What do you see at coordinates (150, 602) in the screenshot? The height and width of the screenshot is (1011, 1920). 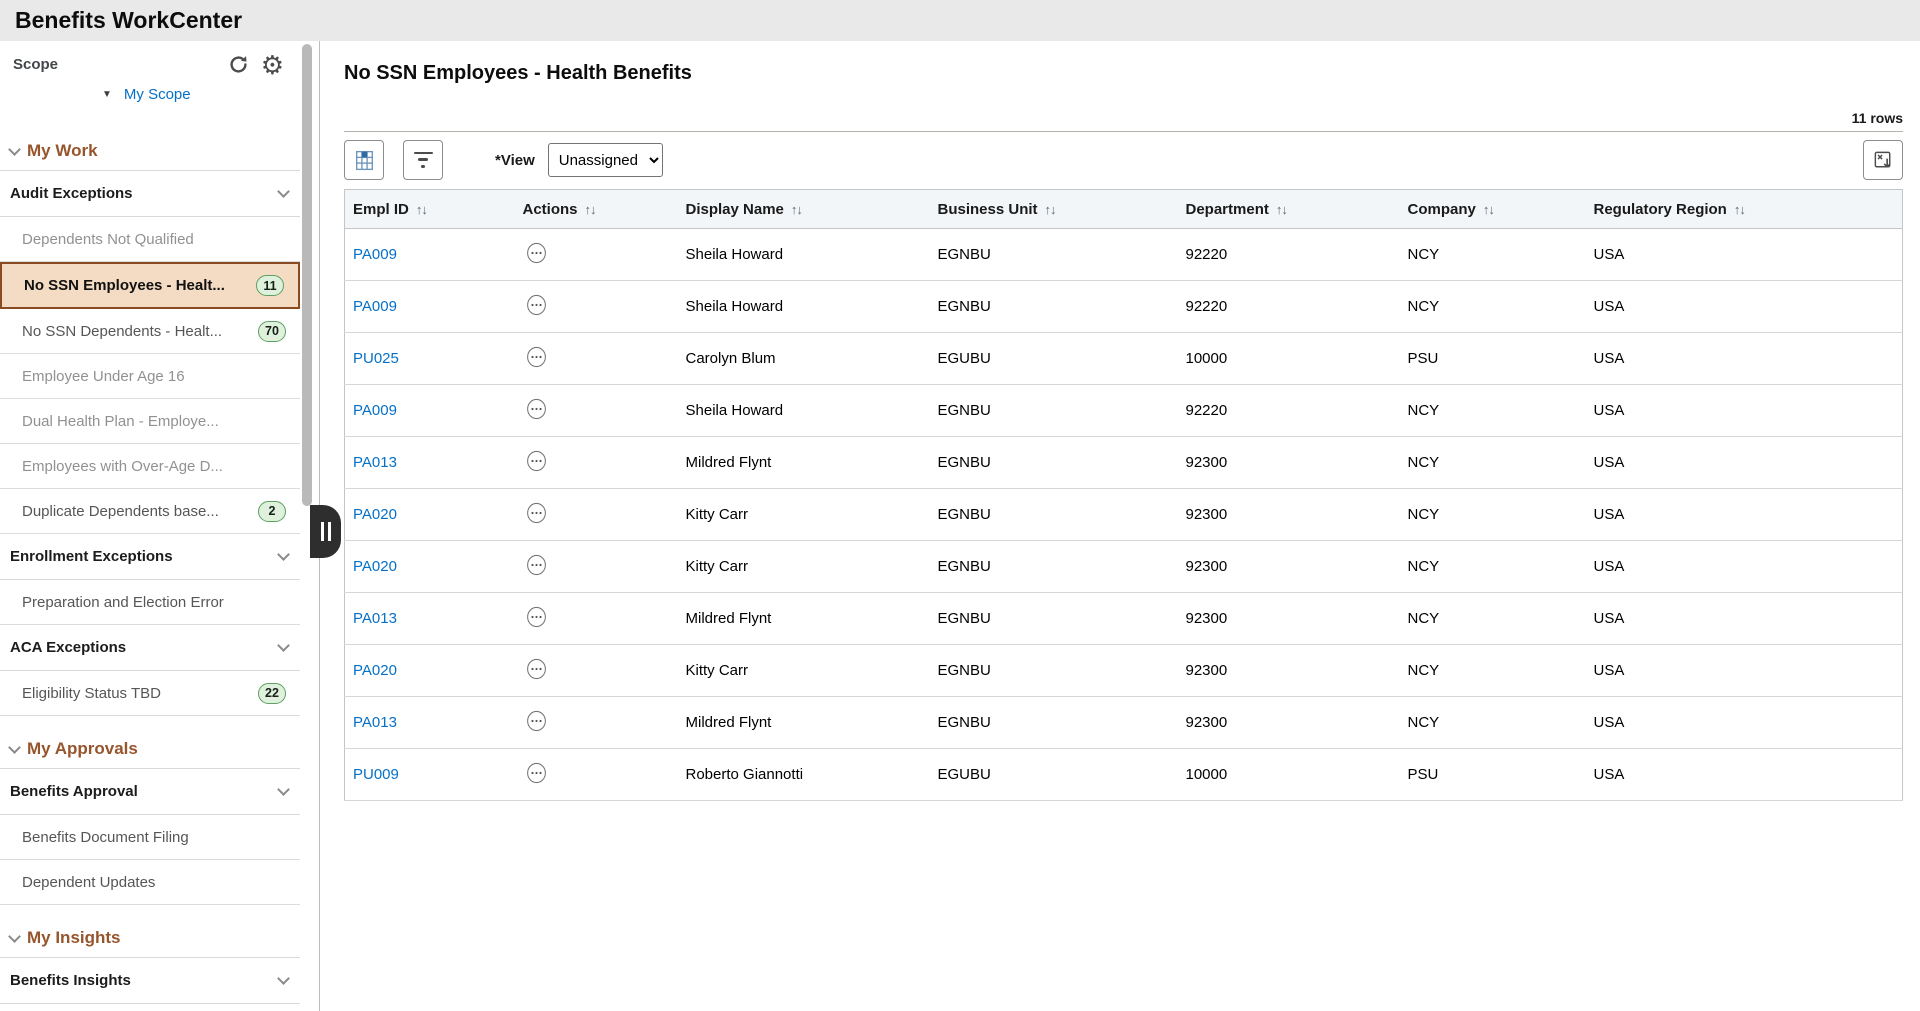 I see `sidebar-item-preparation-and-election-error: Preparation and Election Error` at bounding box center [150, 602].